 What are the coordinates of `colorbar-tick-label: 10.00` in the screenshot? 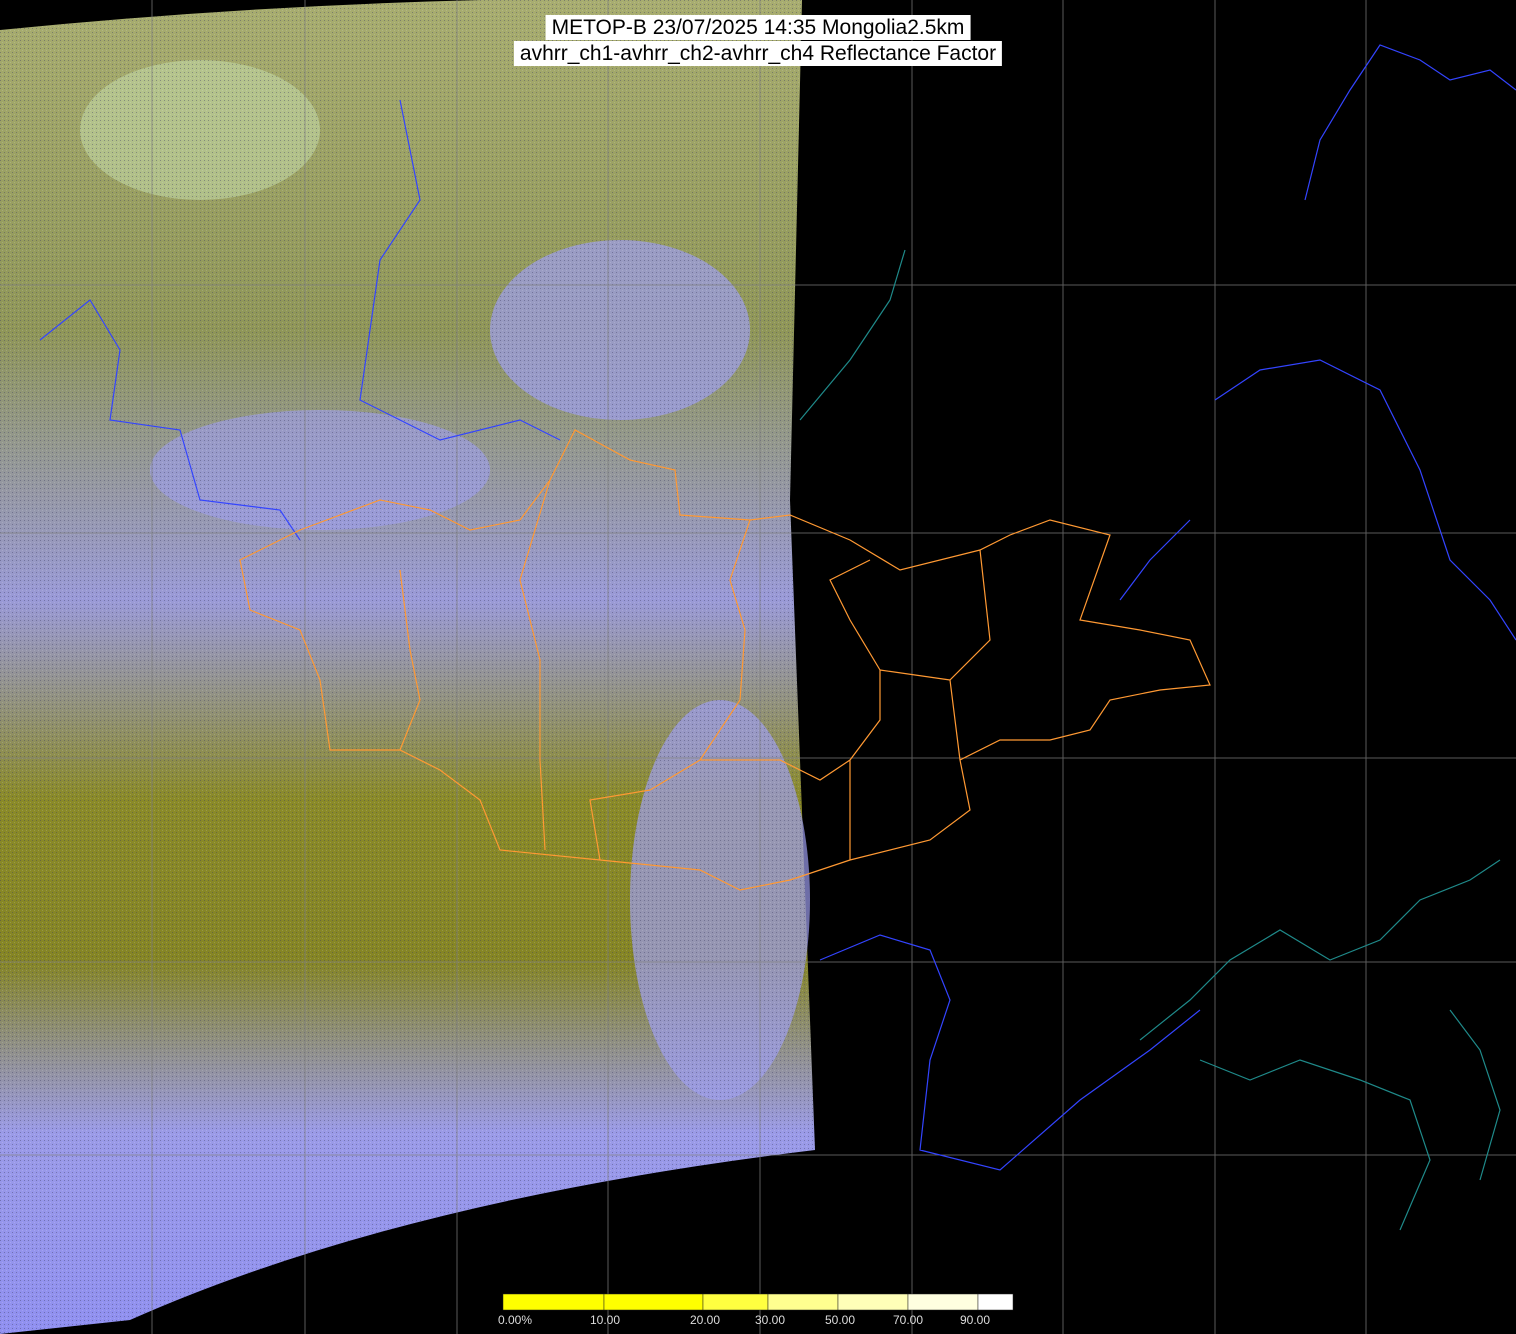 It's located at (605, 1320).